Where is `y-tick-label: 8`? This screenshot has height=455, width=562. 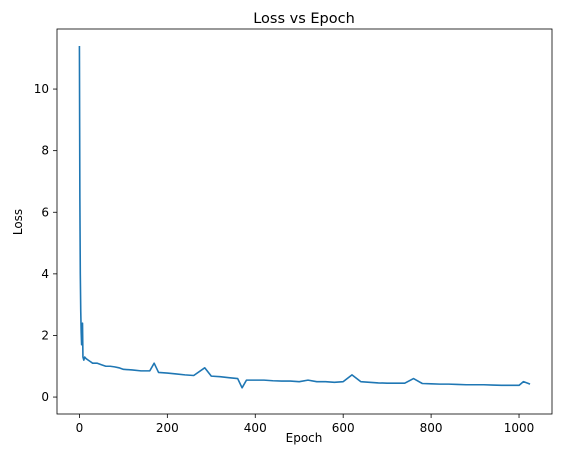 y-tick-label: 8 is located at coordinates (45, 151).